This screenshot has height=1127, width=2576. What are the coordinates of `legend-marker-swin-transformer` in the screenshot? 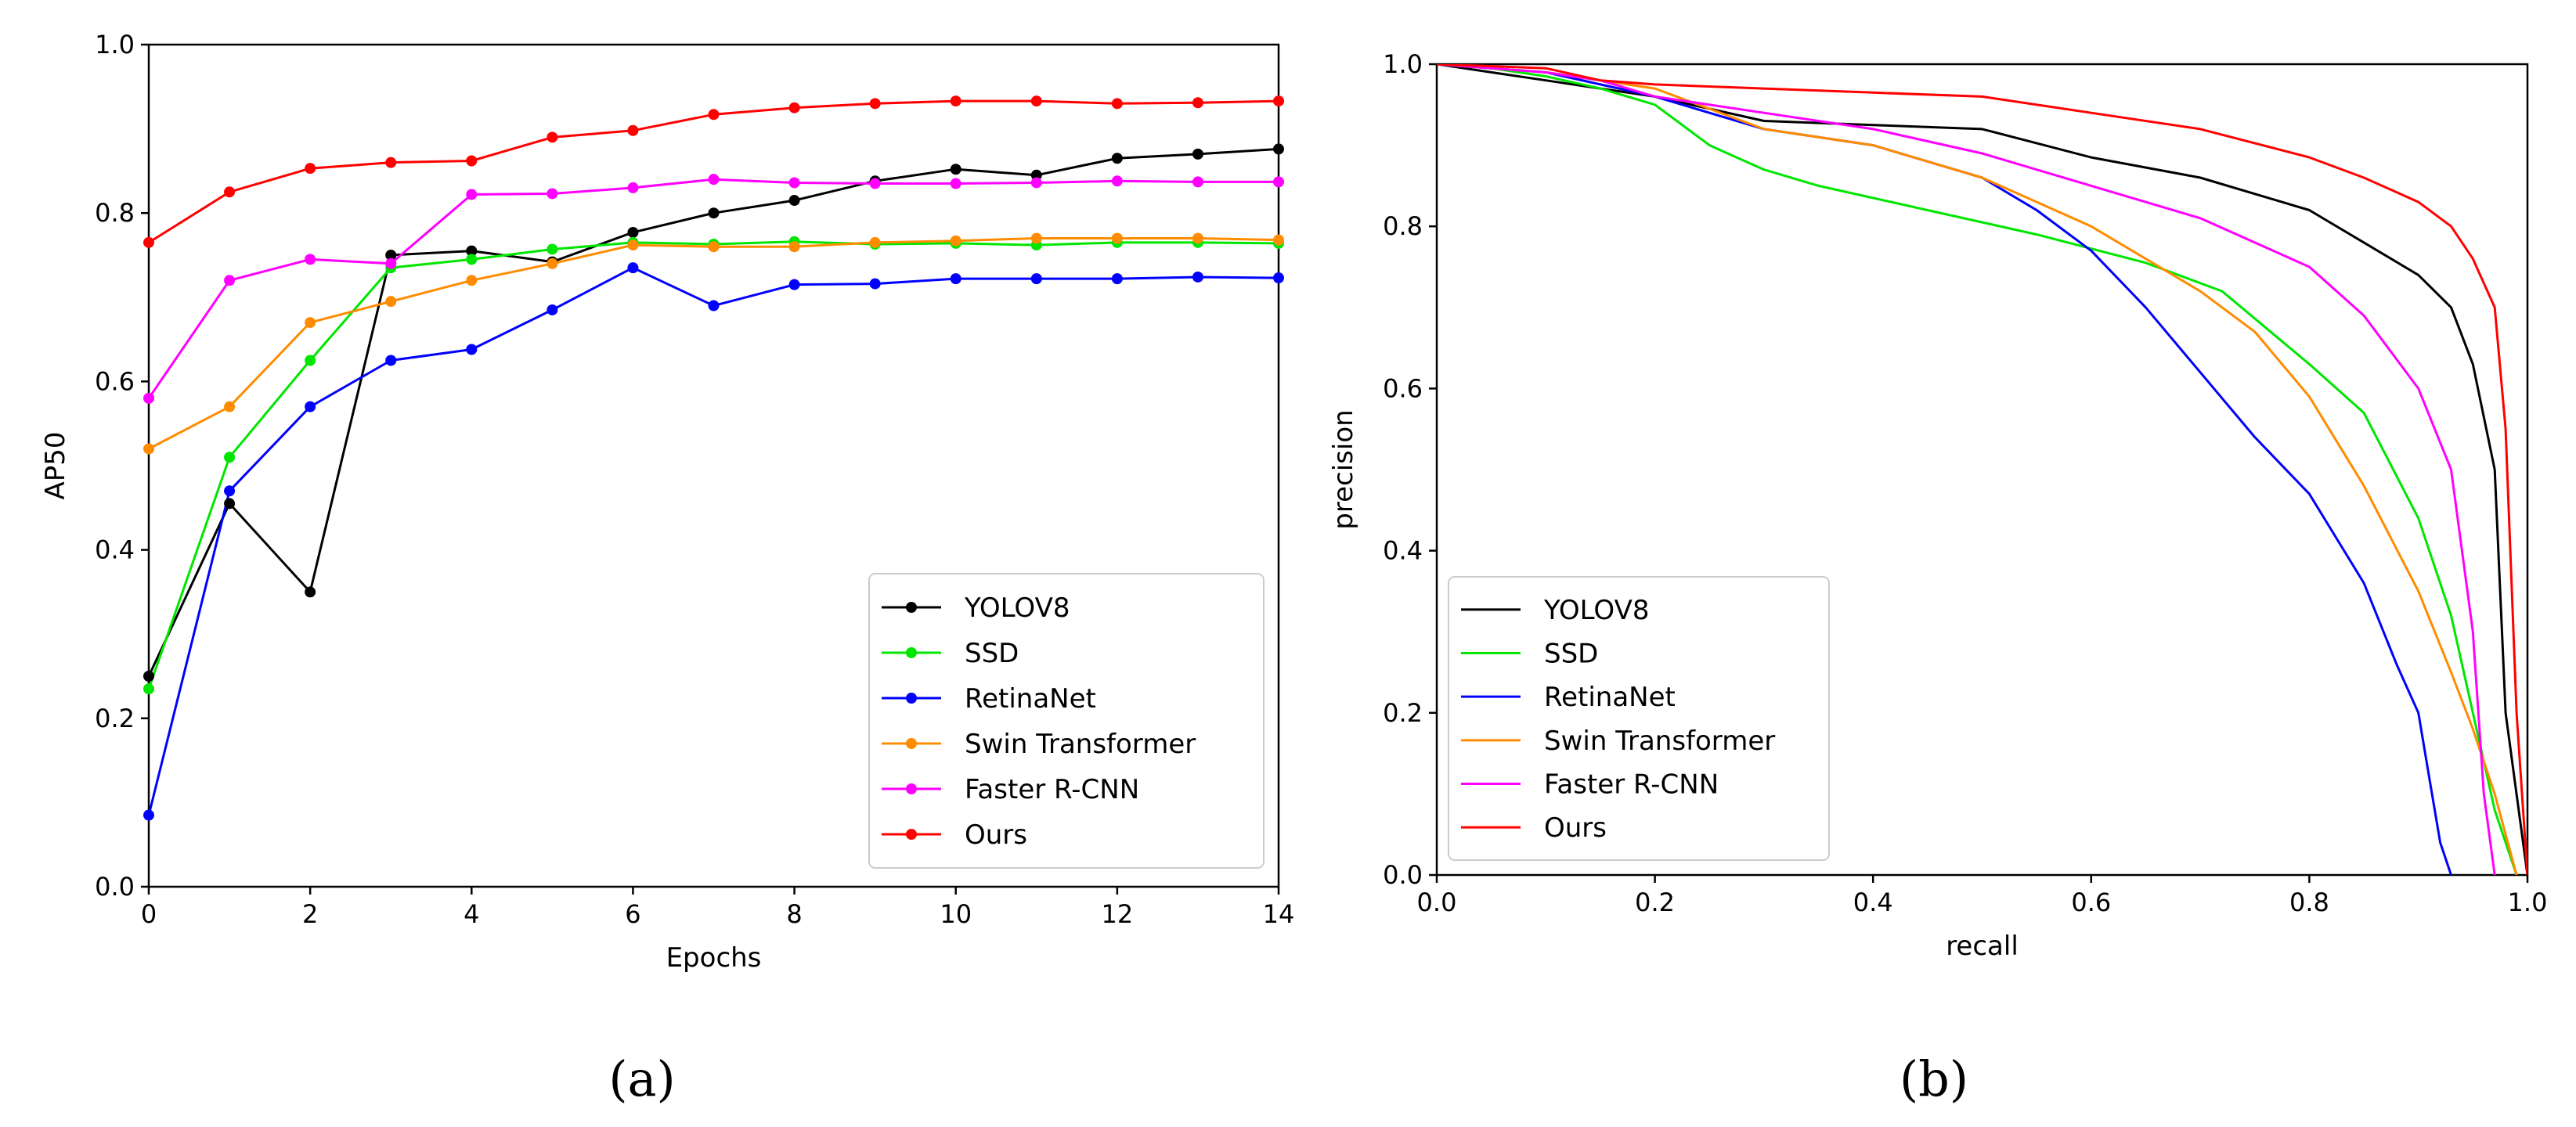 It's located at (912, 744).